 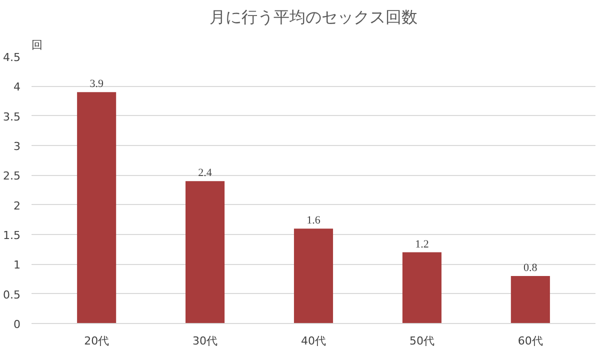 I want to click on x-tick-label: 50代, so click(x=421, y=341).